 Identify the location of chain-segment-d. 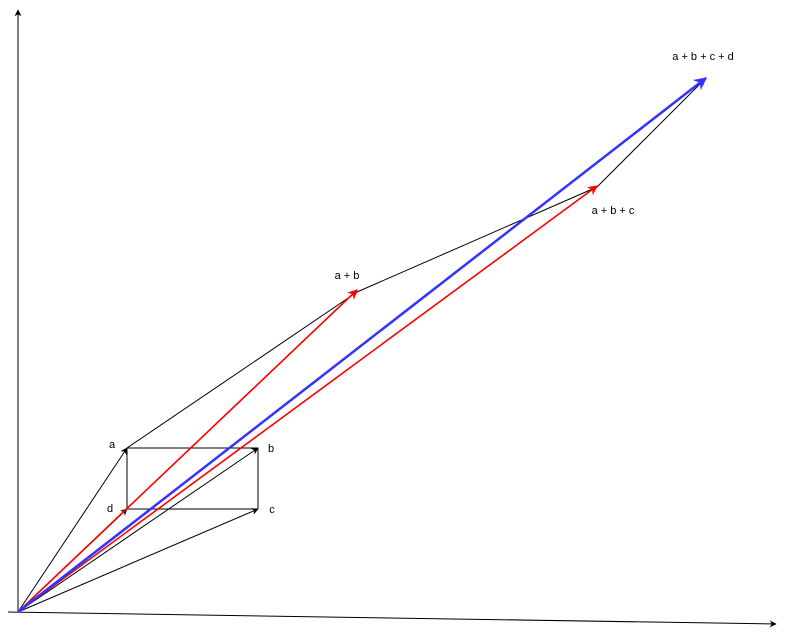
(651, 133).